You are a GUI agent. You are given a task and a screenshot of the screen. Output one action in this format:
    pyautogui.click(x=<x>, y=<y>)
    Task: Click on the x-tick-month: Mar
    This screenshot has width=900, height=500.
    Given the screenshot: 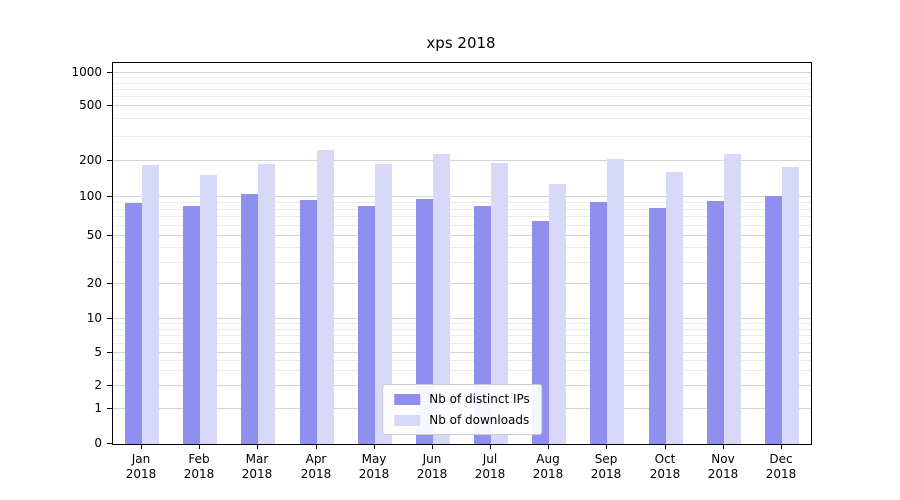 What is the action you would take?
    pyautogui.click(x=257, y=459)
    